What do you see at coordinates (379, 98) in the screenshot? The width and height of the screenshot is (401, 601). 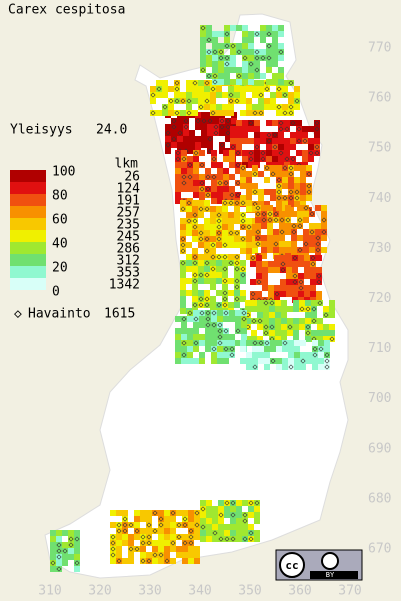 I see `northing-label: 760` at bounding box center [379, 98].